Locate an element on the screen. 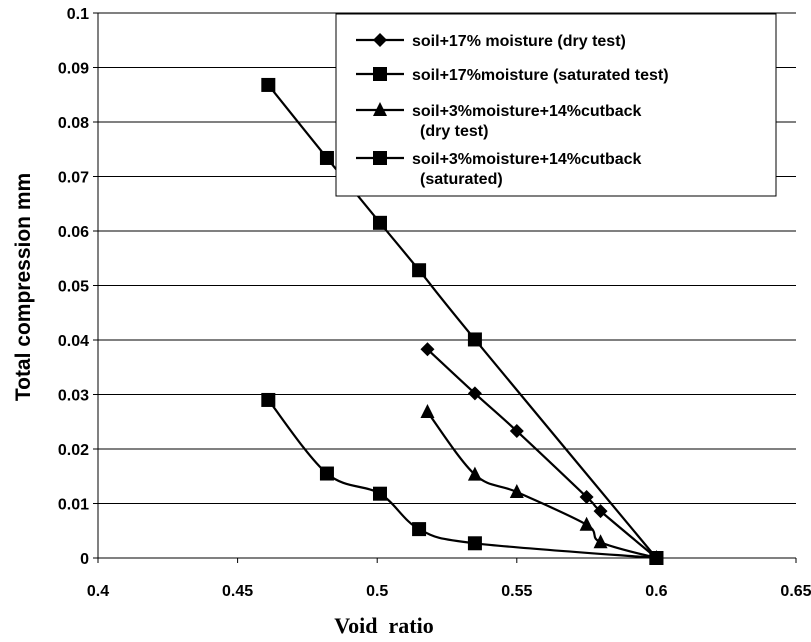 The width and height of the screenshot is (811, 642). legend-entry-1: soil+17% moisture (dry test) is located at coordinates (491, 41).